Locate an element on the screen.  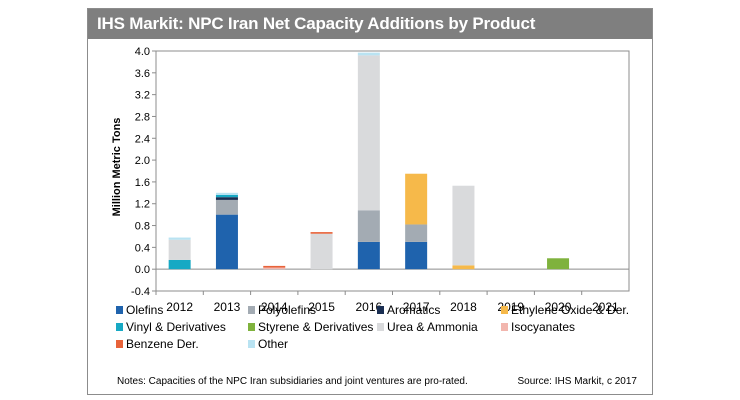
legend-label: Other is located at coordinates (273, 344).